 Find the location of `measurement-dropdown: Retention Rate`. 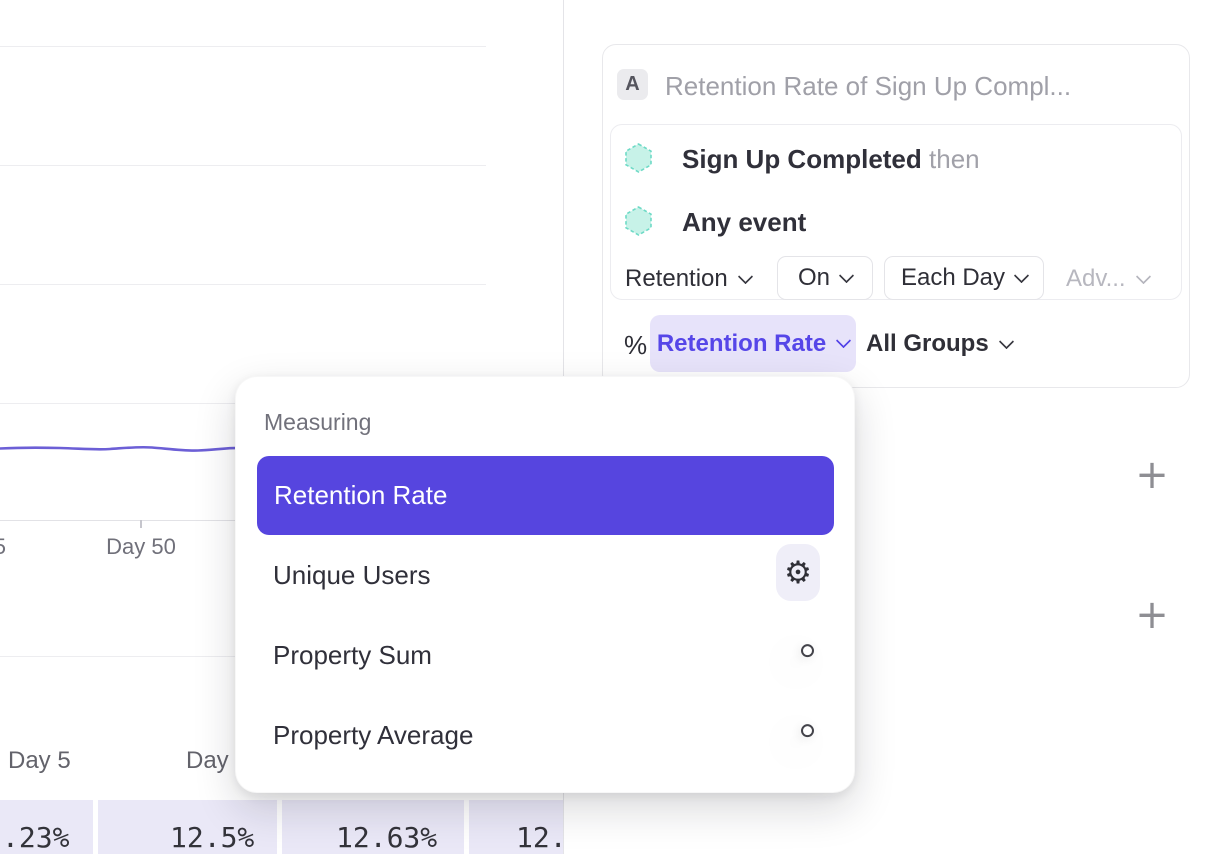

measurement-dropdown: Retention Rate is located at coordinates (753, 343).